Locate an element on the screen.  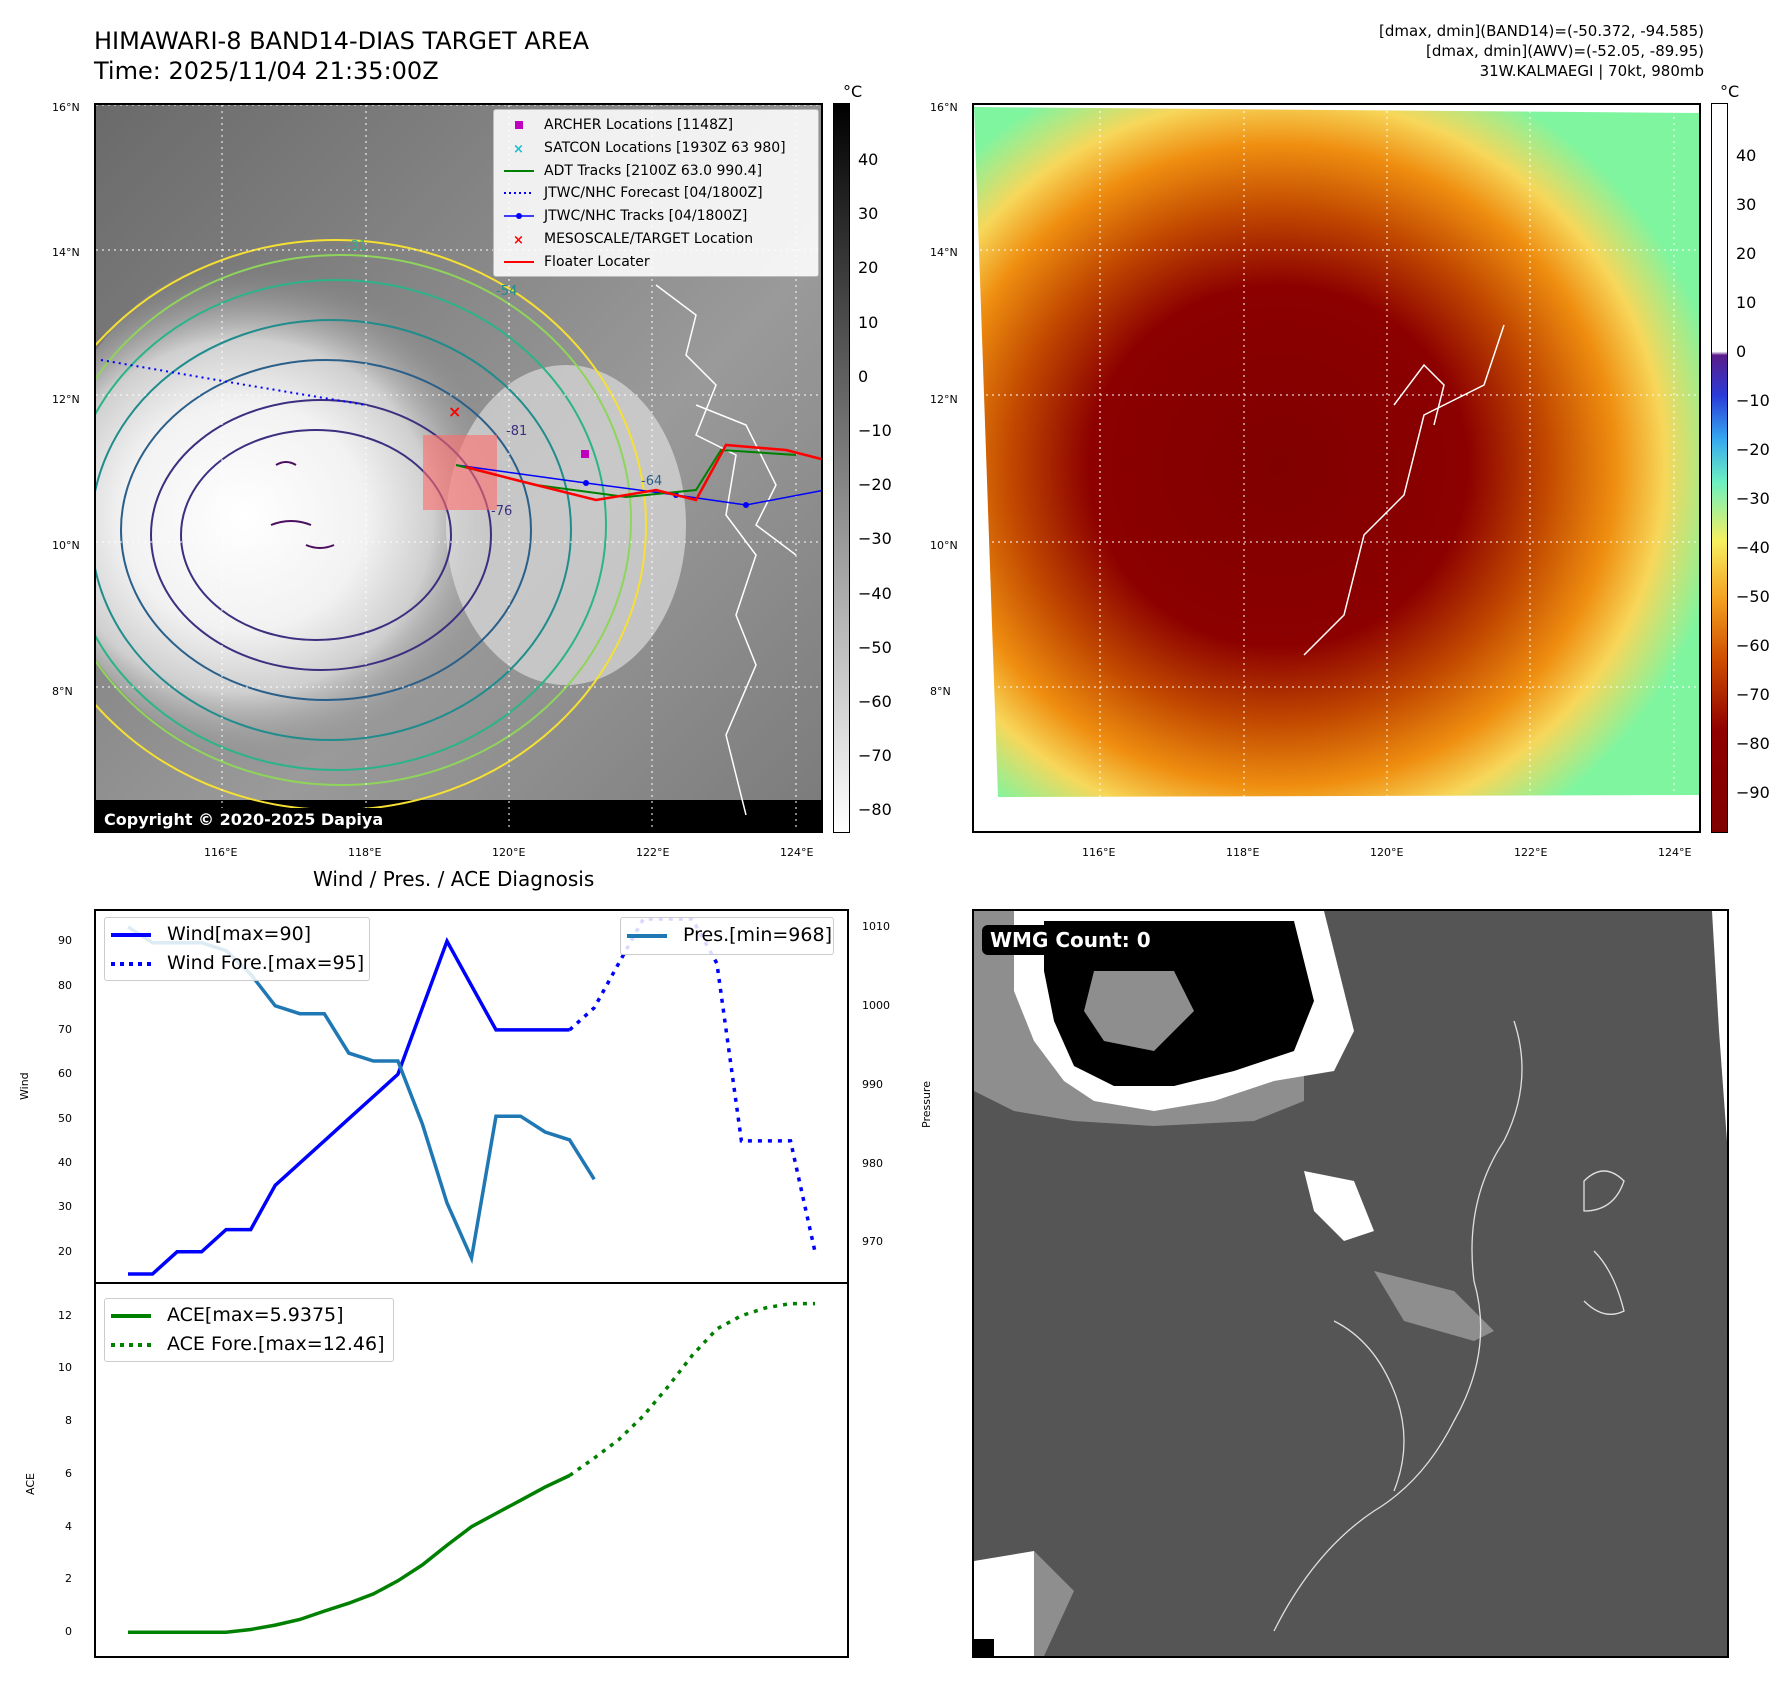
legend-item: Floater Locater is located at coordinates (576, 262).